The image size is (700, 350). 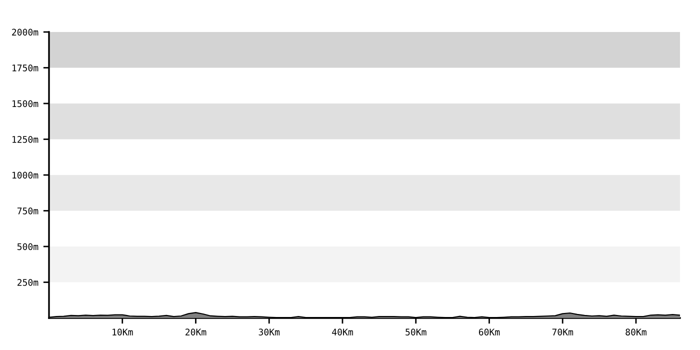 What do you see at coordinates (416, 332) in the screenshot?
I see `x-tick-label: 50Km` at bounding box center [416, 332].